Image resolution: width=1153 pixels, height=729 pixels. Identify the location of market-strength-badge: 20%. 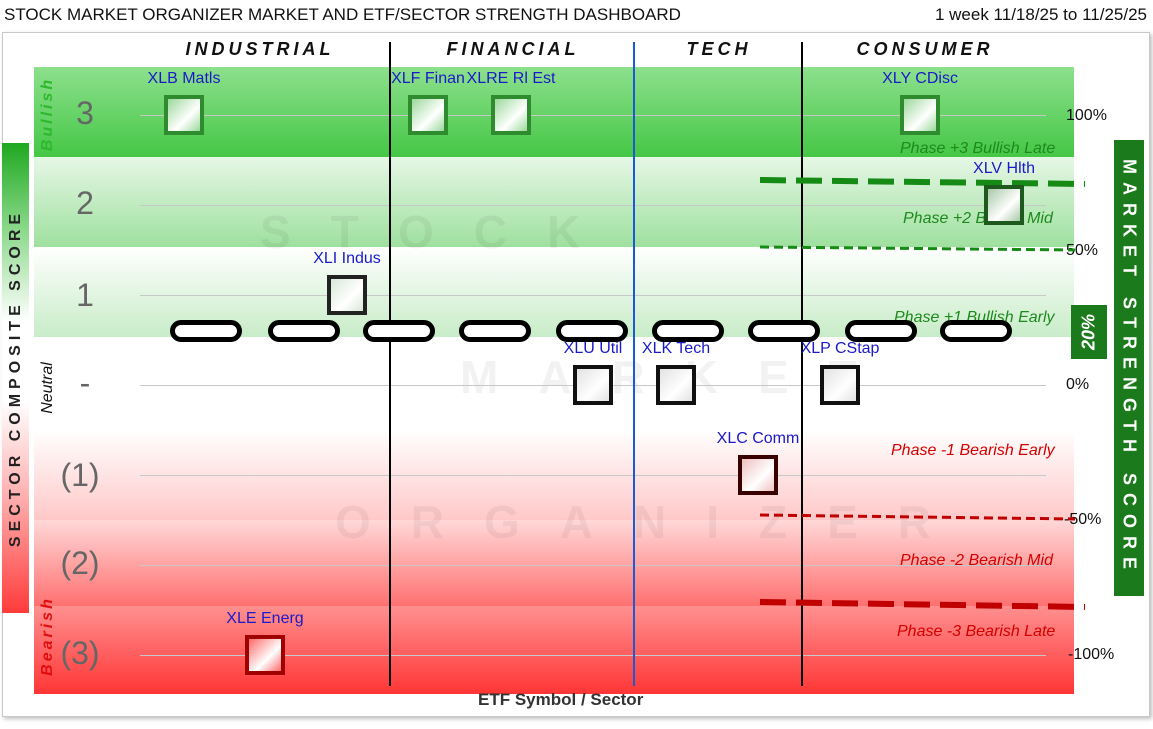
(1089, 332).